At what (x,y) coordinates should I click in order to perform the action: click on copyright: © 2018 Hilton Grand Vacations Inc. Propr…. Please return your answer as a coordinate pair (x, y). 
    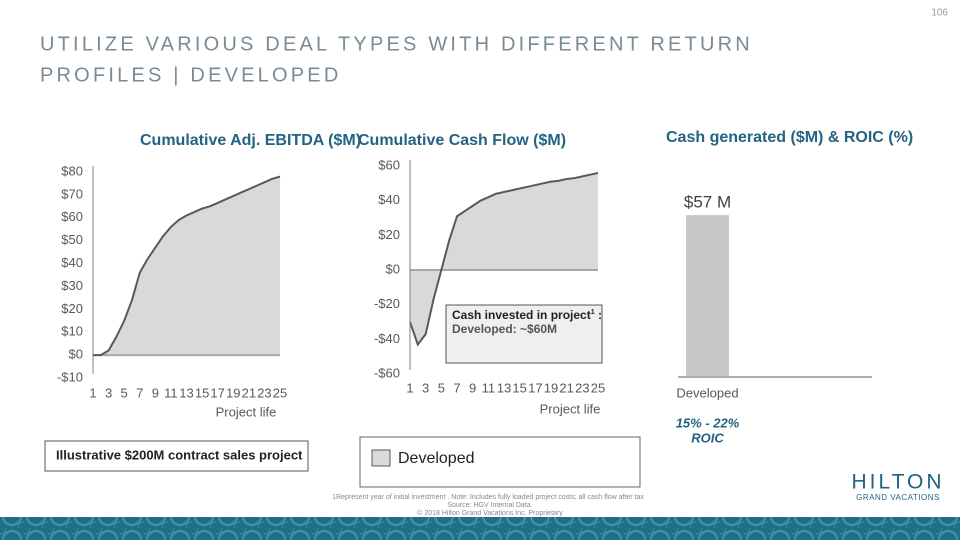
    Looking at the image, I should click on (490, 513).